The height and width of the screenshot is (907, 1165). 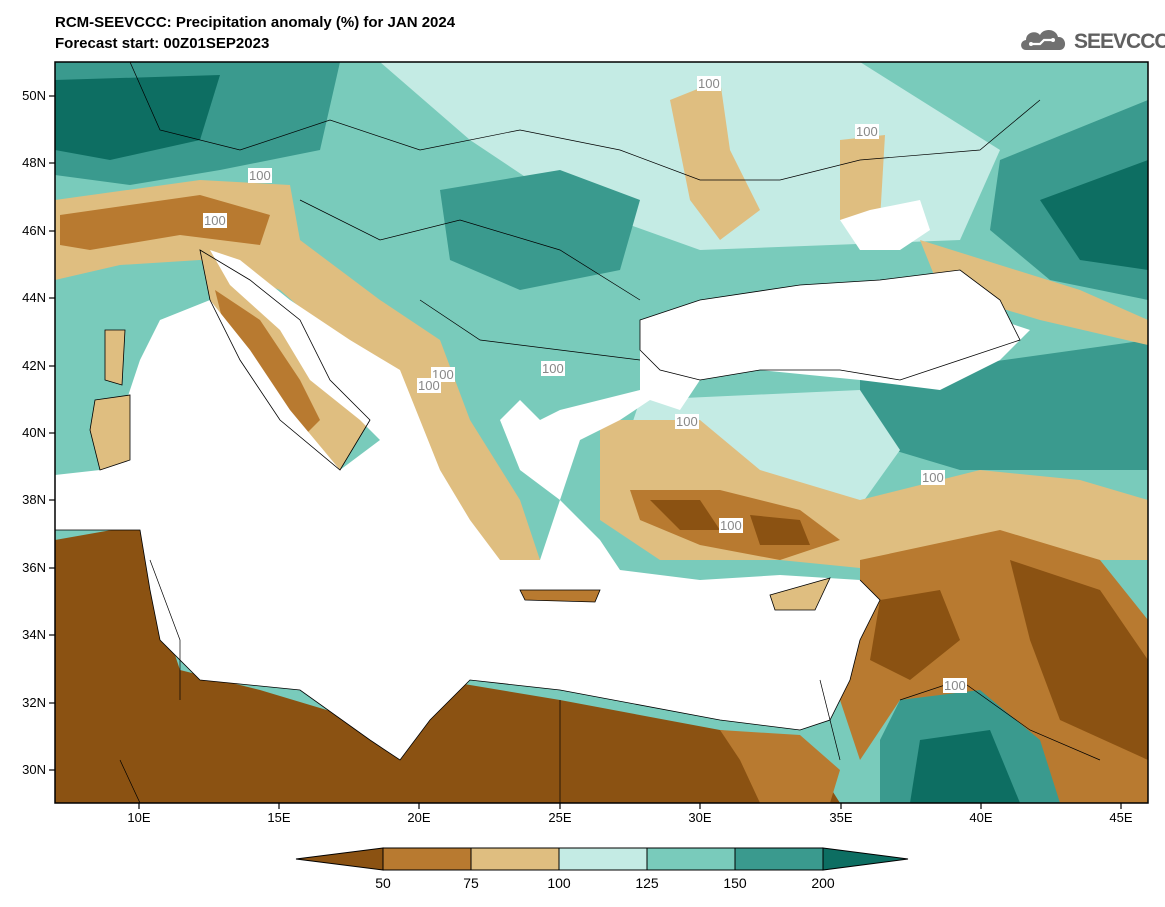 What do you see at coordinates (34, 365) in the screenshot?
I see `lat-label-42n: 42N` at bounding box center [34, 365].